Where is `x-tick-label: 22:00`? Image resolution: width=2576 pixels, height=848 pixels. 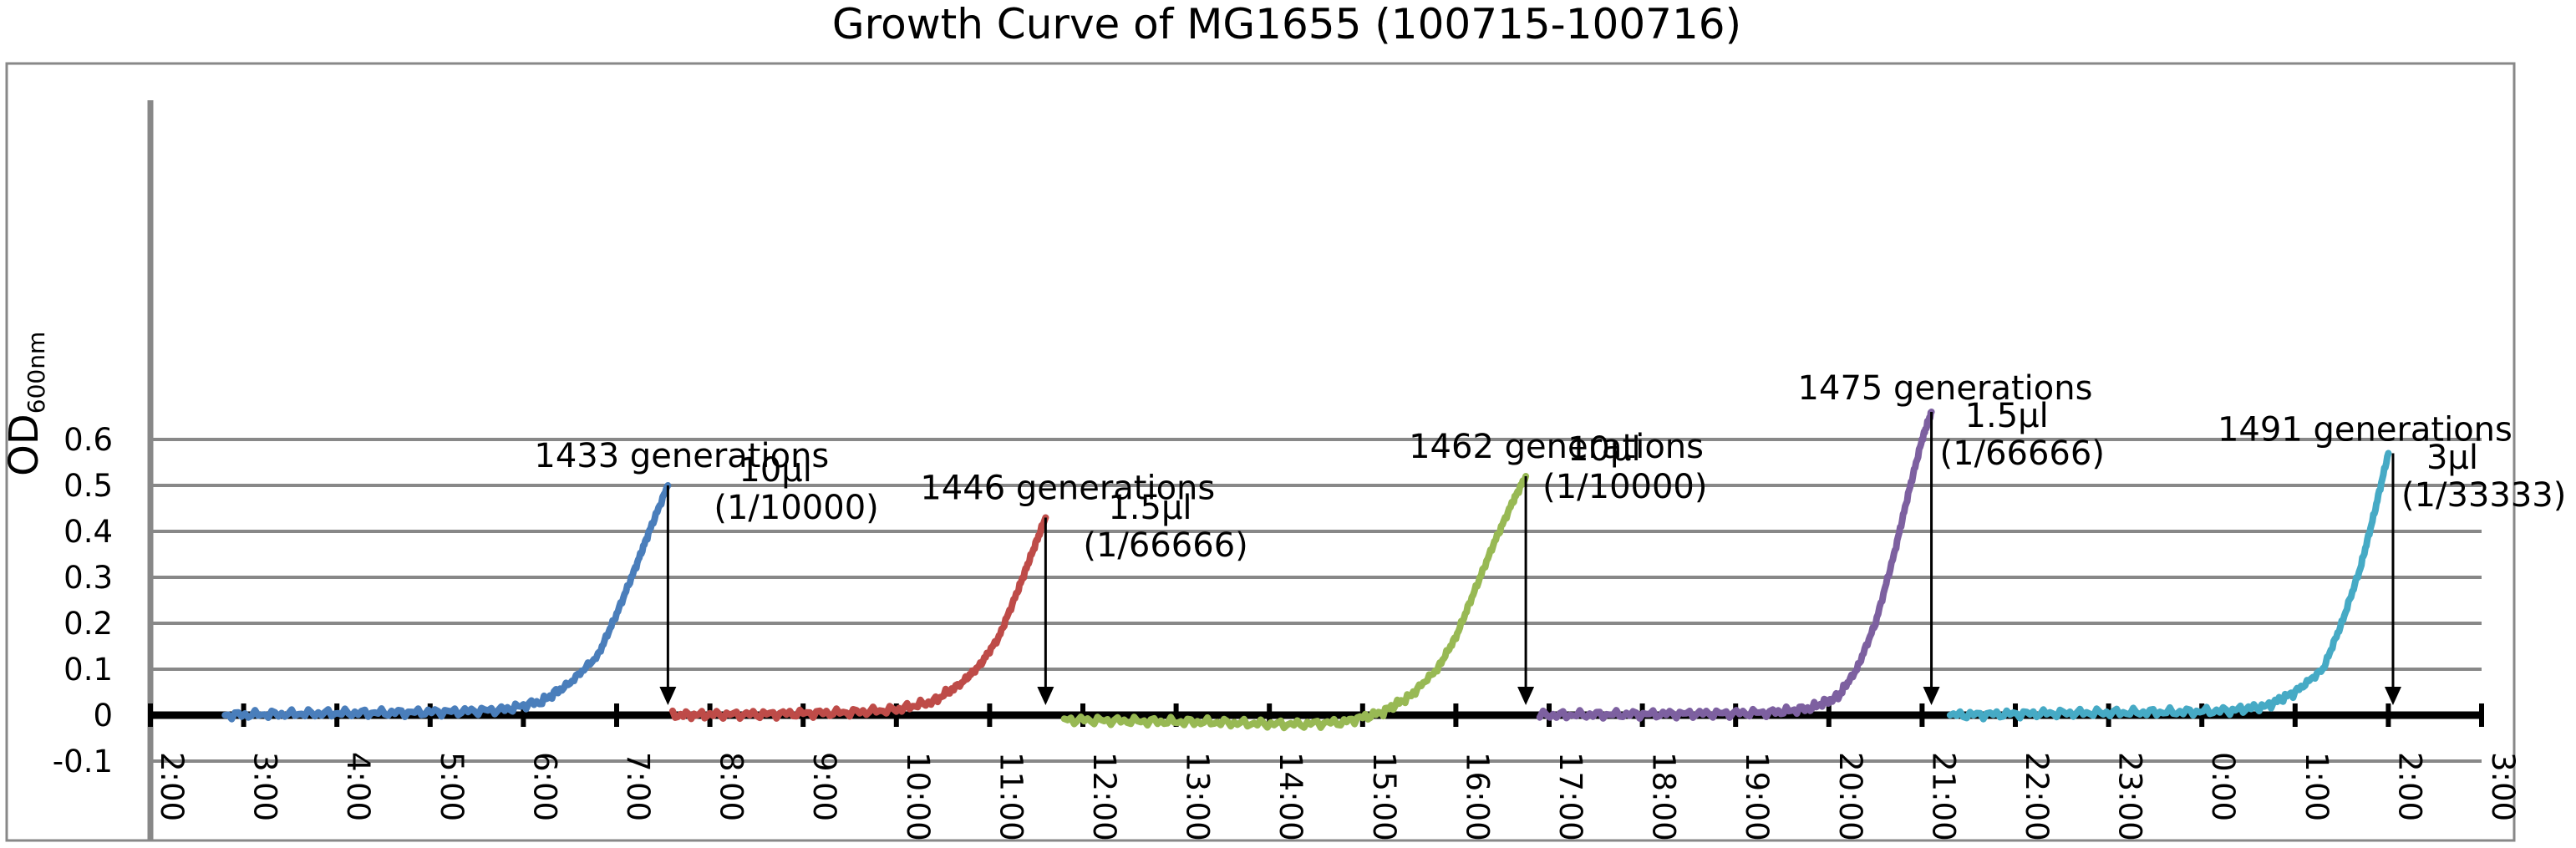
x-tick-label: 22:00 is located at coordinates (2037, 796).